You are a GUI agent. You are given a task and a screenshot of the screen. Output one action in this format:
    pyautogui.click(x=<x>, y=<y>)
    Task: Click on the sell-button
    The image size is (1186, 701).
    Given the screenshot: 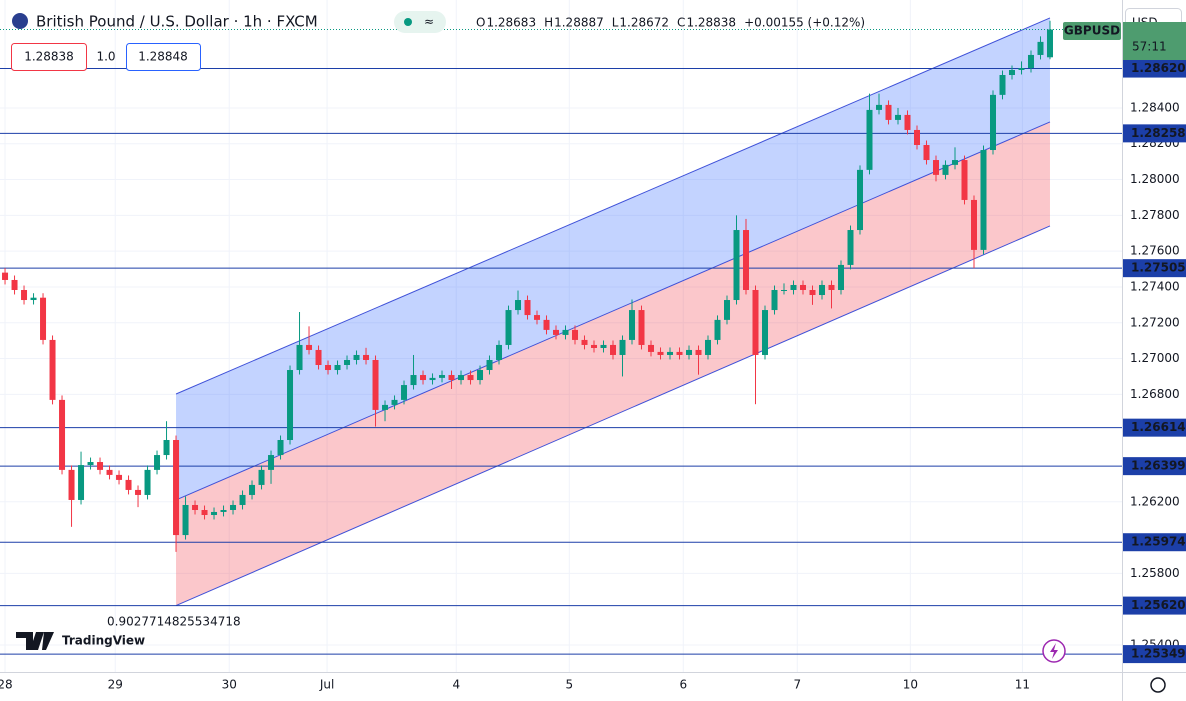 What is the action you would take?
    pyautogui.click(x=49, y=57)
    